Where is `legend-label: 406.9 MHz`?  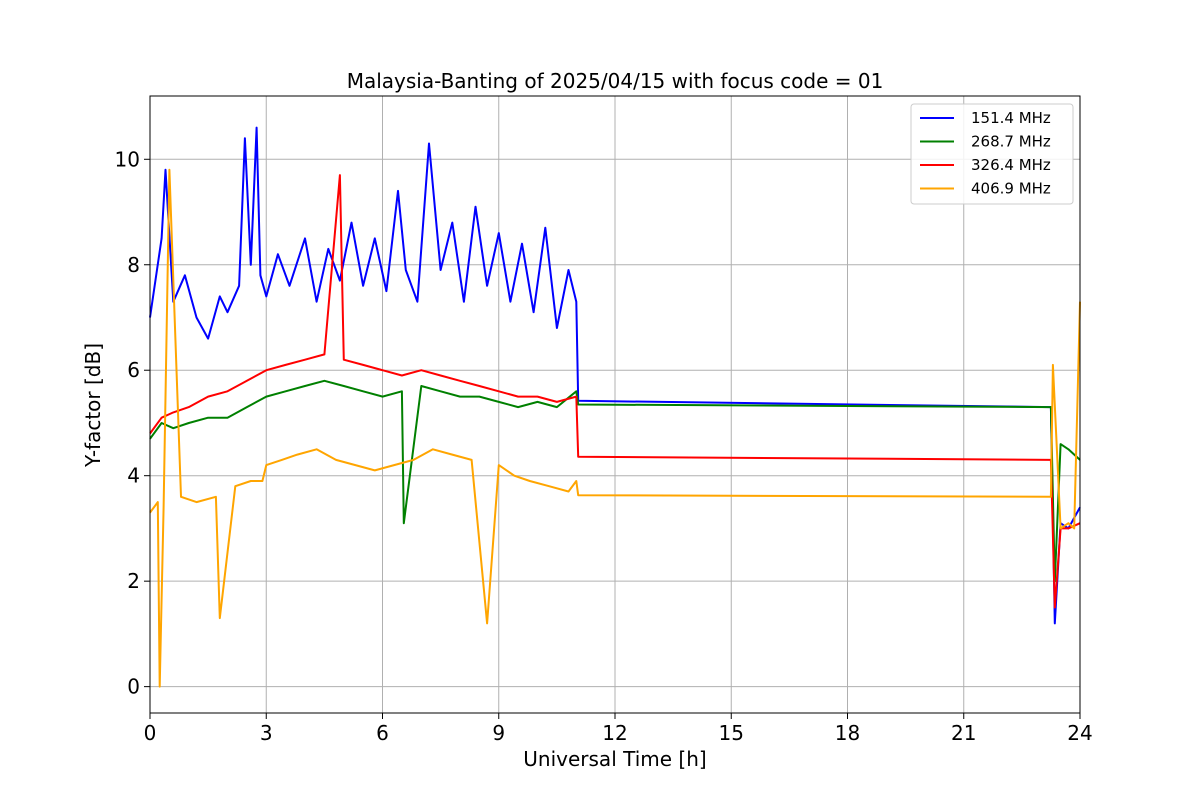 legend-label: 406.9 MHz is located at coordinates (1011, 189).